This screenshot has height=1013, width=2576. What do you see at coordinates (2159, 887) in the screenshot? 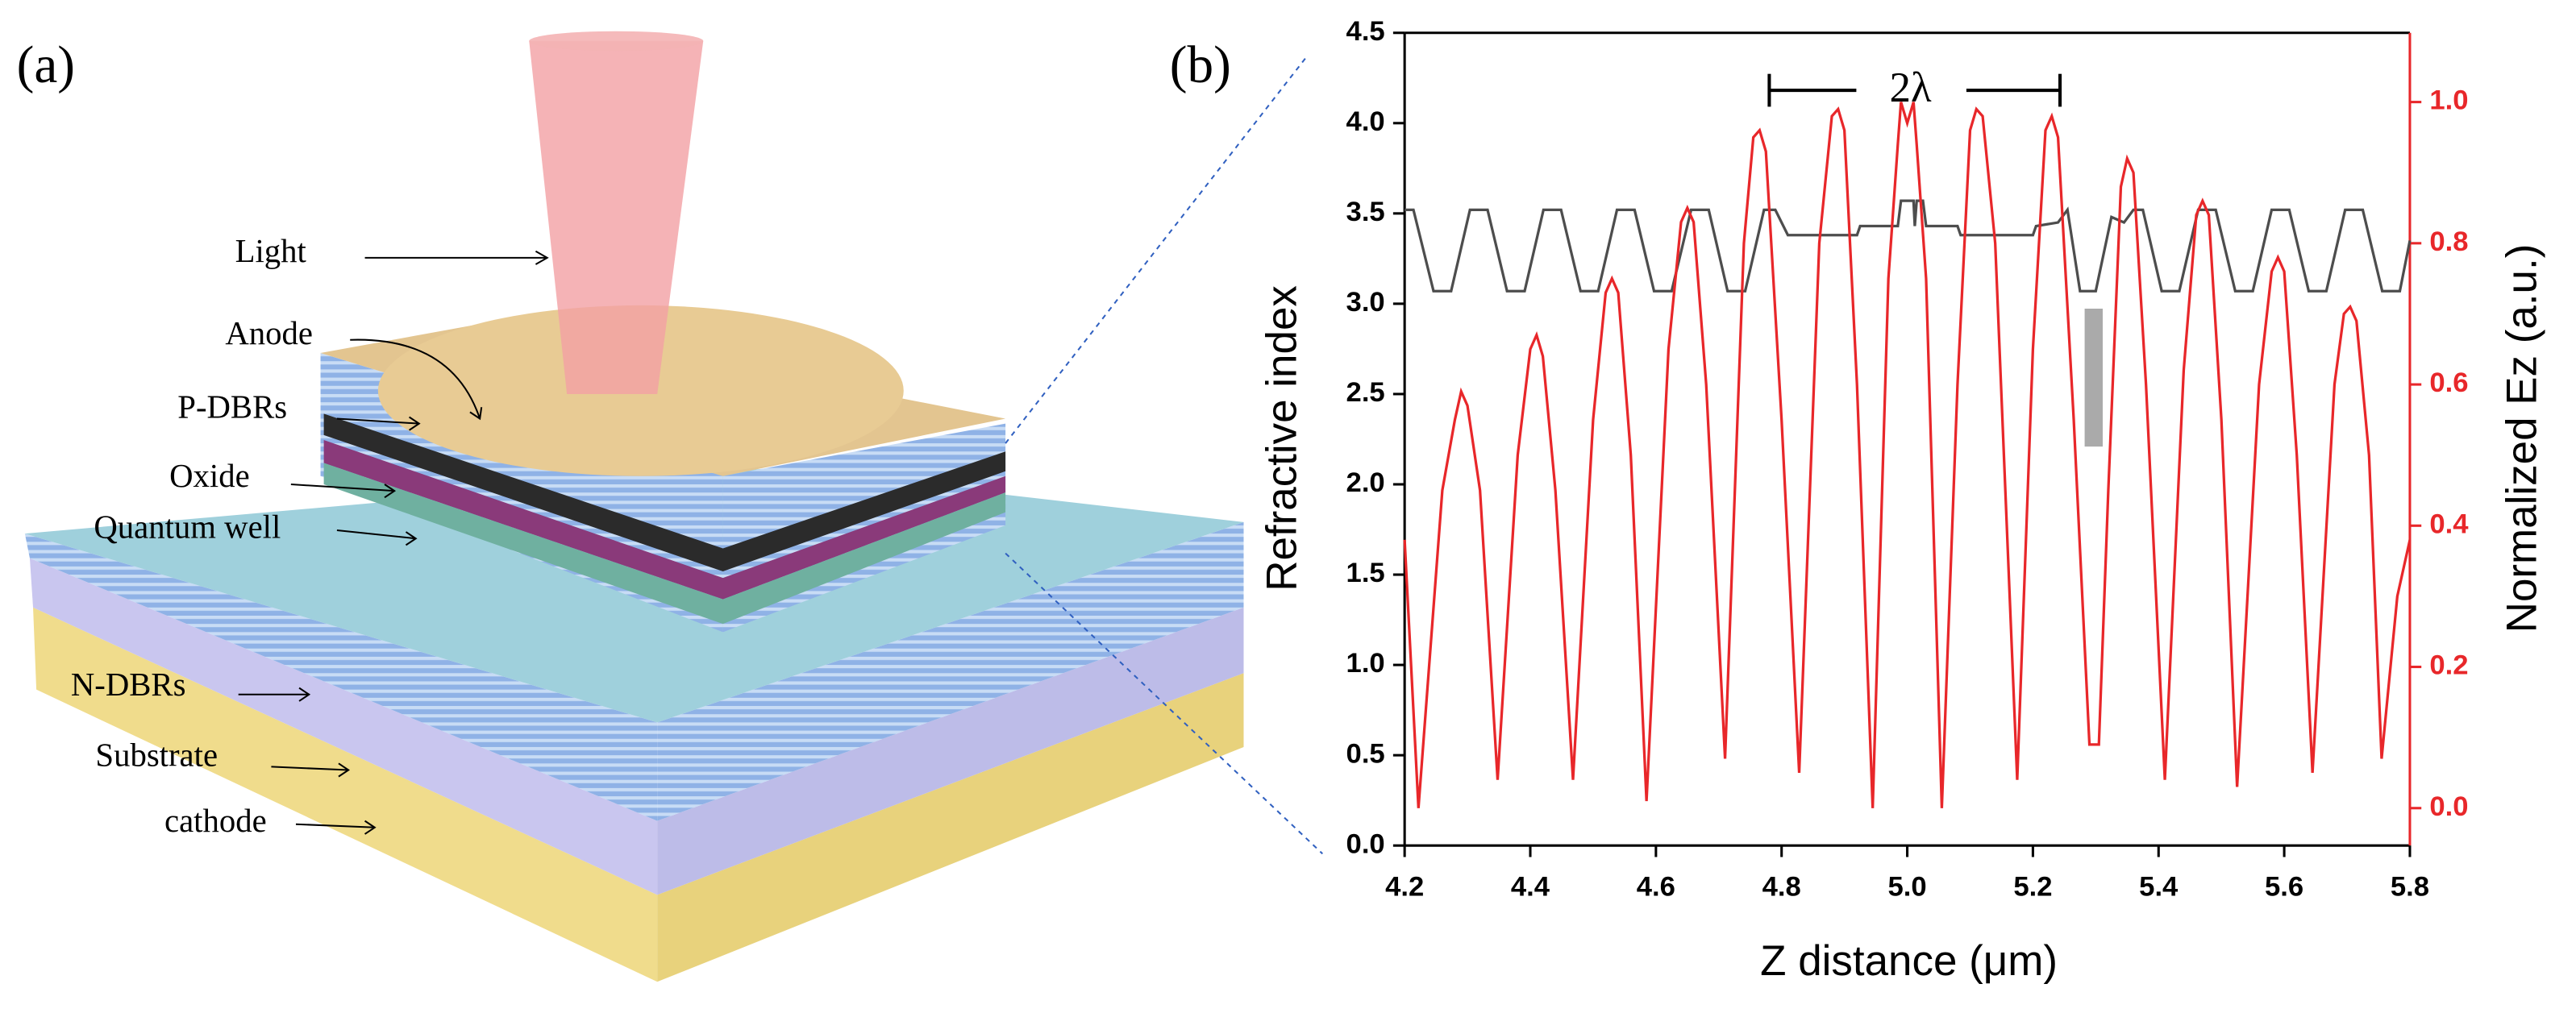
I see `x-tick-label: 5.4` at bounding box center [2159, 887].